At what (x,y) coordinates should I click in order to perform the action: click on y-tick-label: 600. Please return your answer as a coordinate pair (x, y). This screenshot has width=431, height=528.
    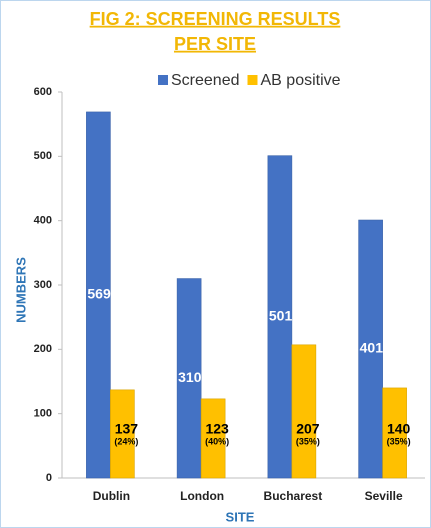
    Looking at the image, I should click on (43, 92).